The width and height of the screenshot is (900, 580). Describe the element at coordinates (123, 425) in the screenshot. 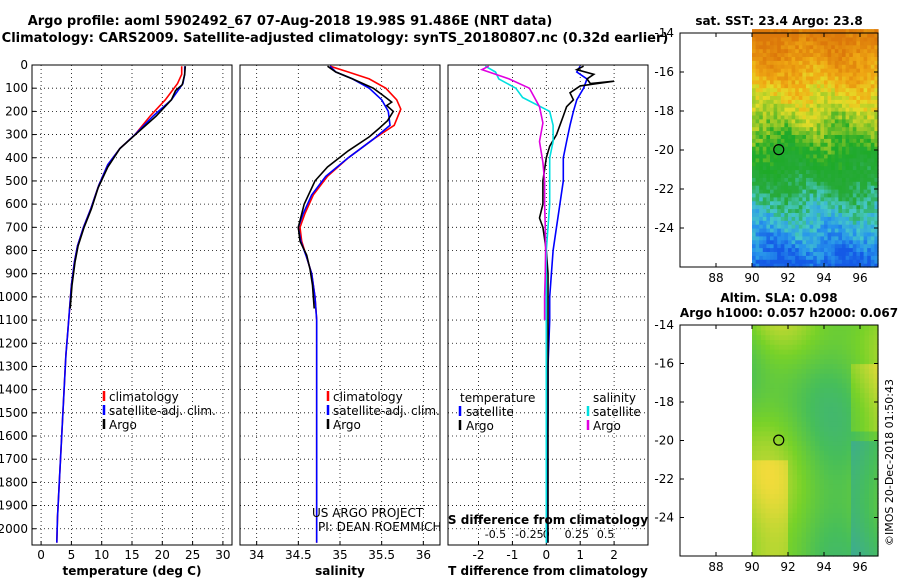

I see `legend-label: Argo` at that location.